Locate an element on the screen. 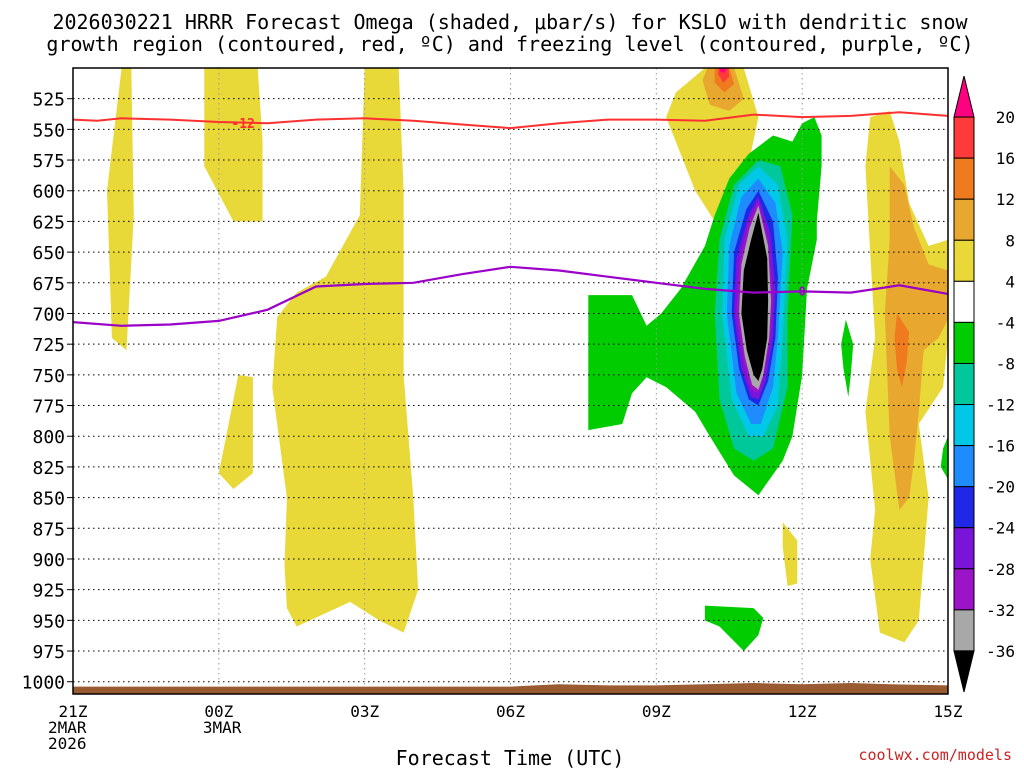 This screenshot has height=768, width=1024. colorbar-label: 20 is located at coordinates (1005, 117).